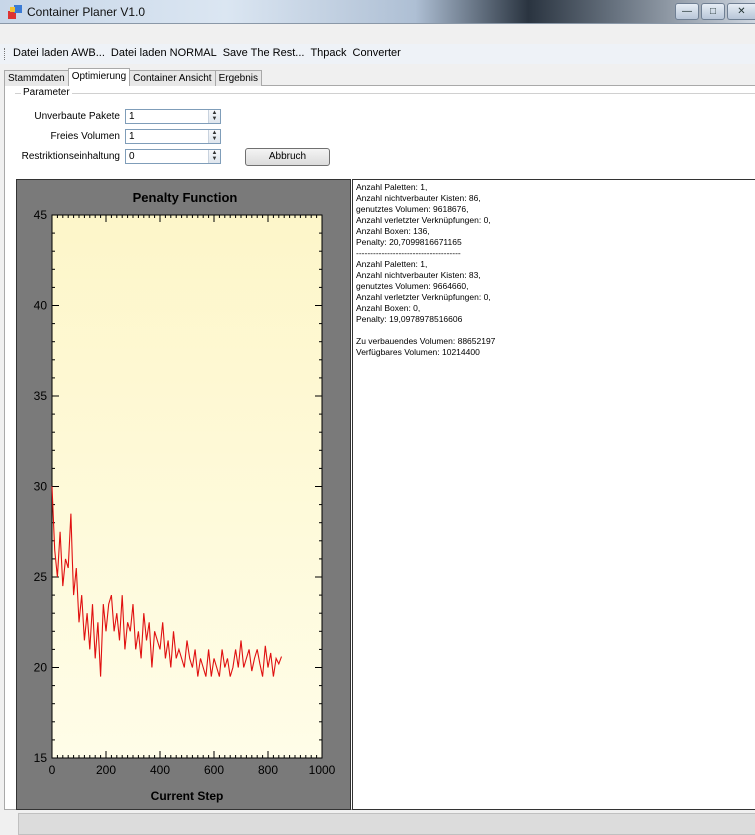 The height and width of the screenshot is (835, 755). What do you see at coordinates (132, 136) in the screenshot?
I see `freies-volumen-value: 1` at bounding box center [132, 136].